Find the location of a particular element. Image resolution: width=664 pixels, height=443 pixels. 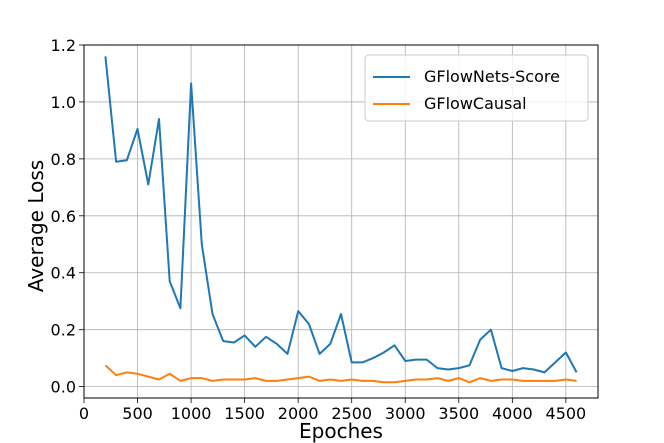

x-axis: 0 500 1000 1500 2000 2500 3000 3500 4000 4500 is located at coordinates (332, 410).